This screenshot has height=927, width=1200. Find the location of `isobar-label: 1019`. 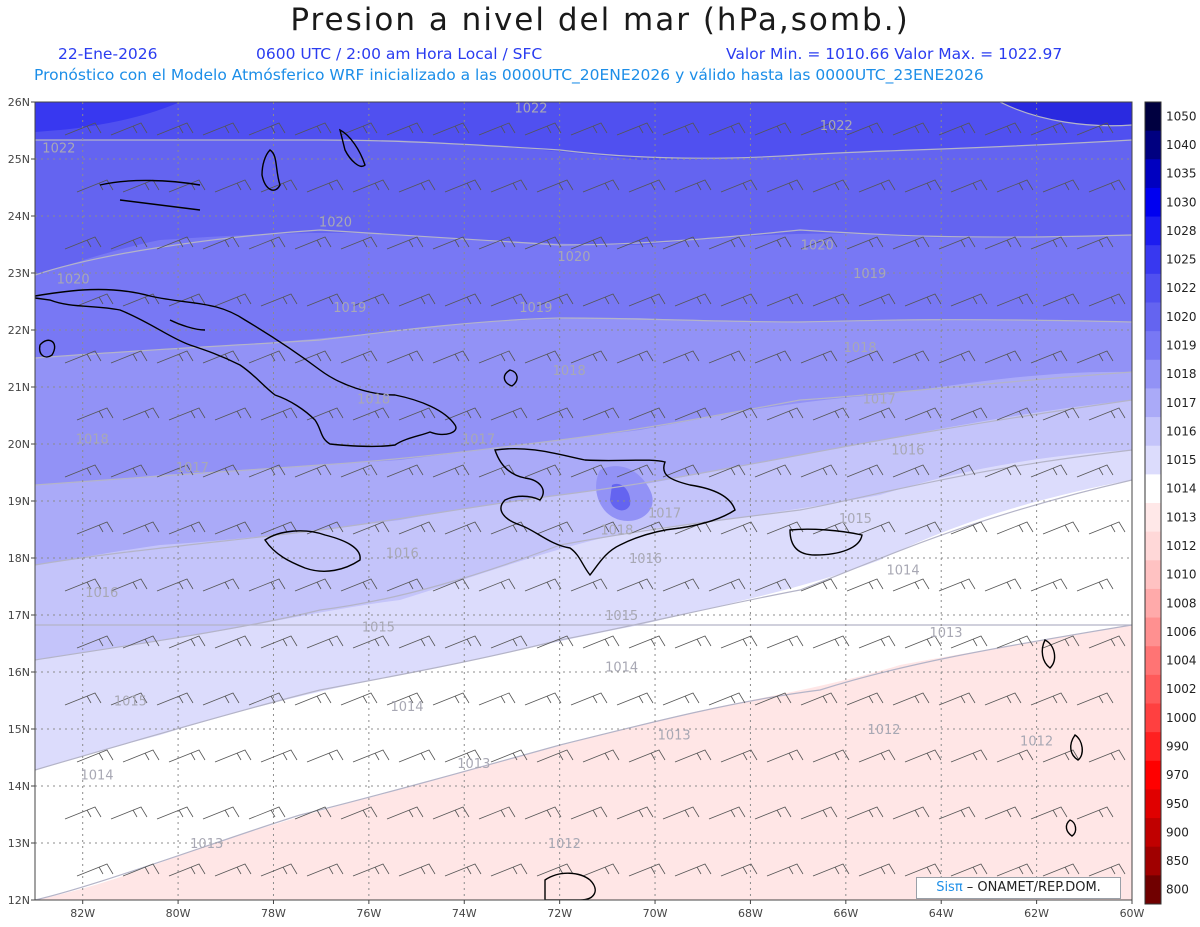

isobar-label: 1019 is located at coordinates (869, 274).